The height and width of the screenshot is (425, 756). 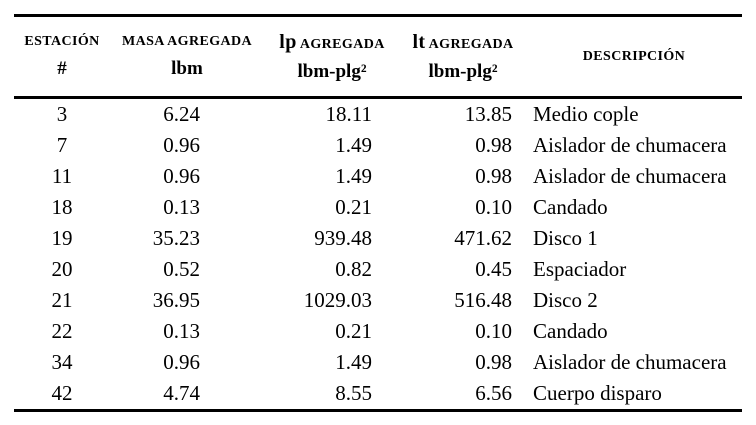 What do you see at coordinates (483, 300) in the screenshot?
I see `cell-it: 516.48` at bounding box center [483, 300].